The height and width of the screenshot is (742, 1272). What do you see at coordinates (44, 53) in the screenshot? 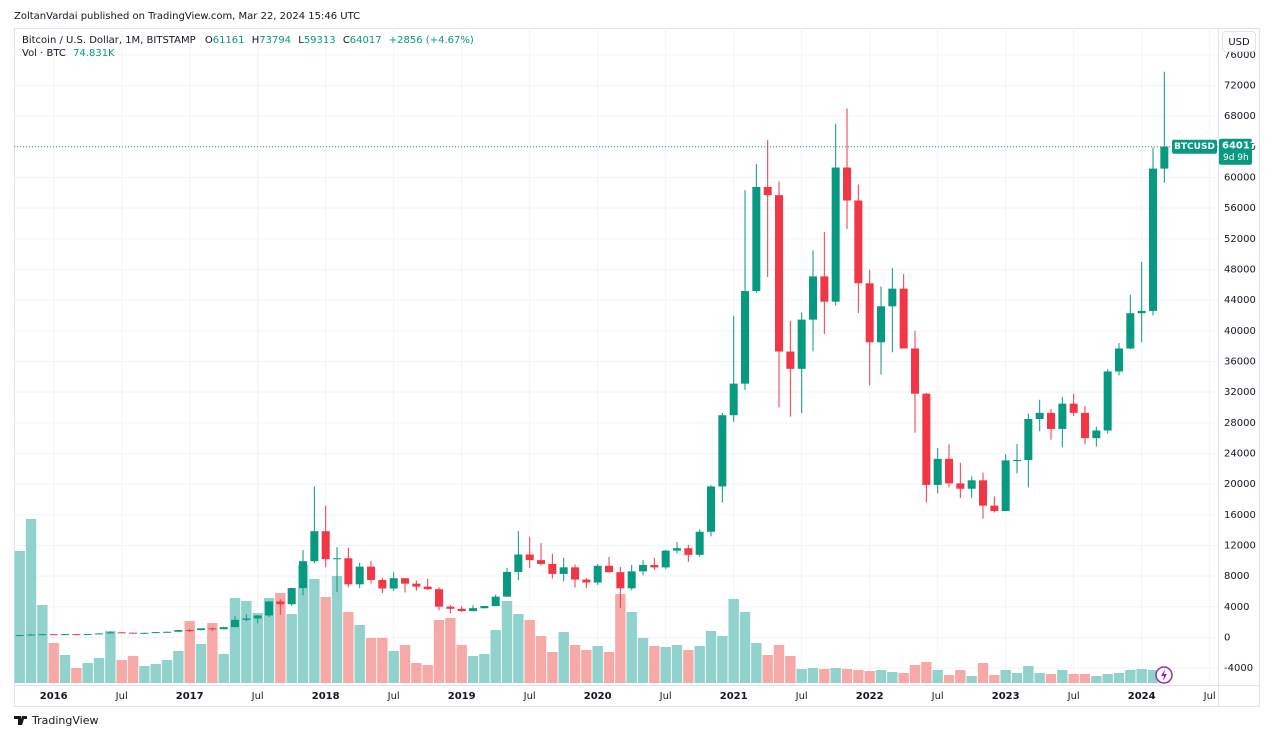
I see `volume-name: Vol · BTC` at bounding box center [44, 53].